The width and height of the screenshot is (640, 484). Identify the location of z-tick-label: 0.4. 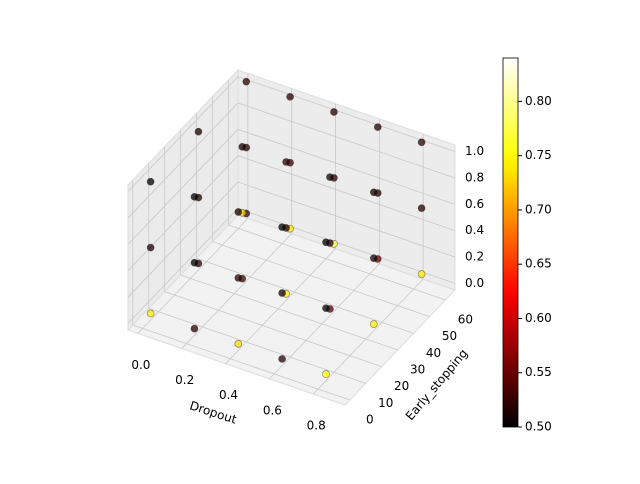
(474, 230).